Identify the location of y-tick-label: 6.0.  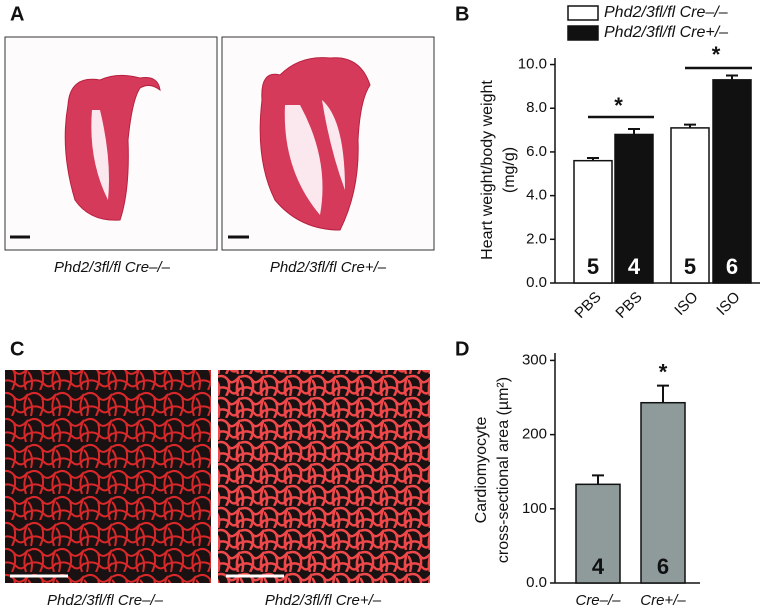
(536, 151).